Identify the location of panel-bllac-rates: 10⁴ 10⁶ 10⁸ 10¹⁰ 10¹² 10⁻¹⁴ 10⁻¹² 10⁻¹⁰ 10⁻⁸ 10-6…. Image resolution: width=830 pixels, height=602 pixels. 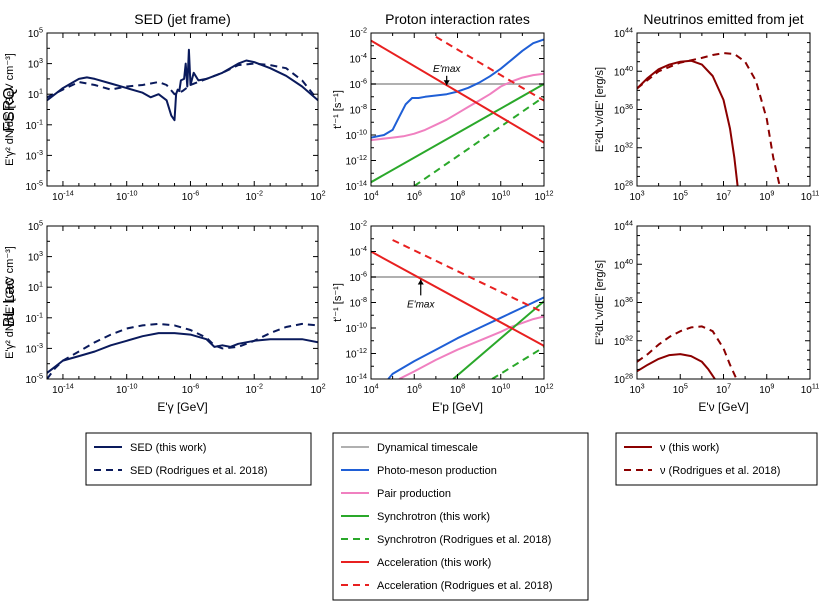
(443, 317).